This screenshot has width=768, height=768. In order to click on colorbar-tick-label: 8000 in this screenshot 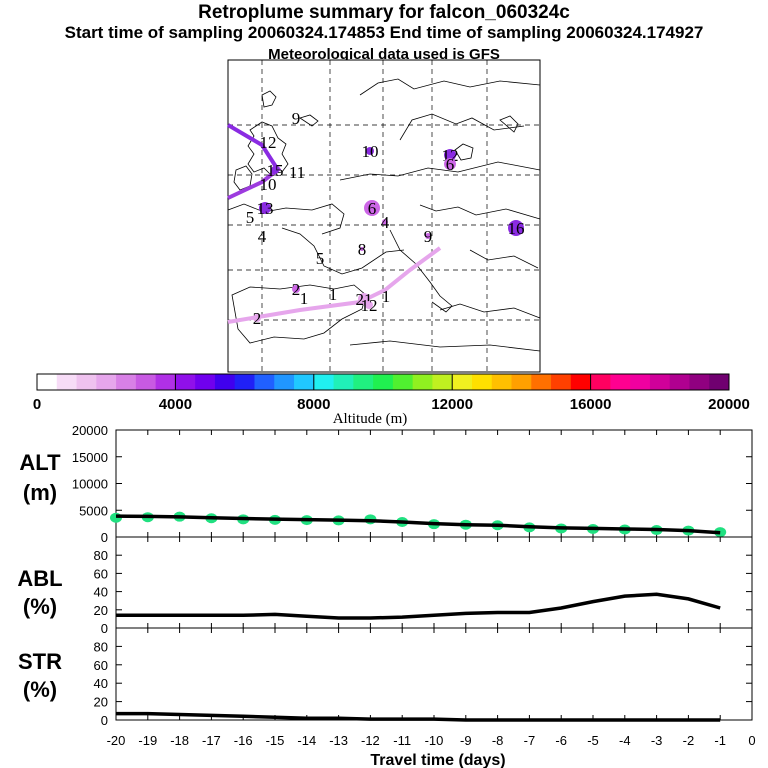, I will do `click(313, 404)`.